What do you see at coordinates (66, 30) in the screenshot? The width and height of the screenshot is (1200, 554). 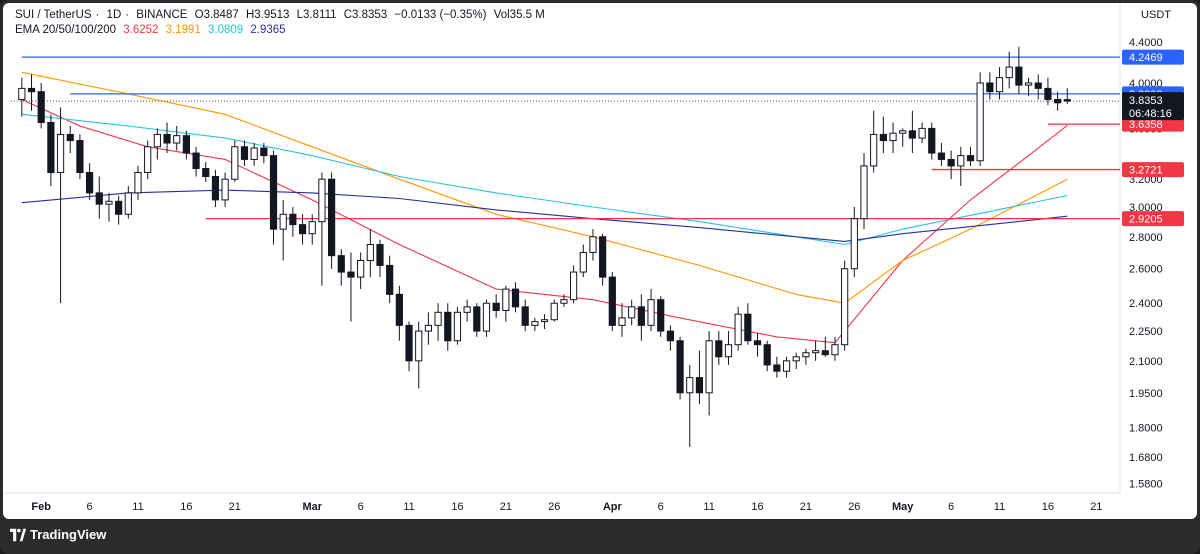 I see `ema-legend-label: EMA 20/50/100/200` at bounding box center [66, 30].